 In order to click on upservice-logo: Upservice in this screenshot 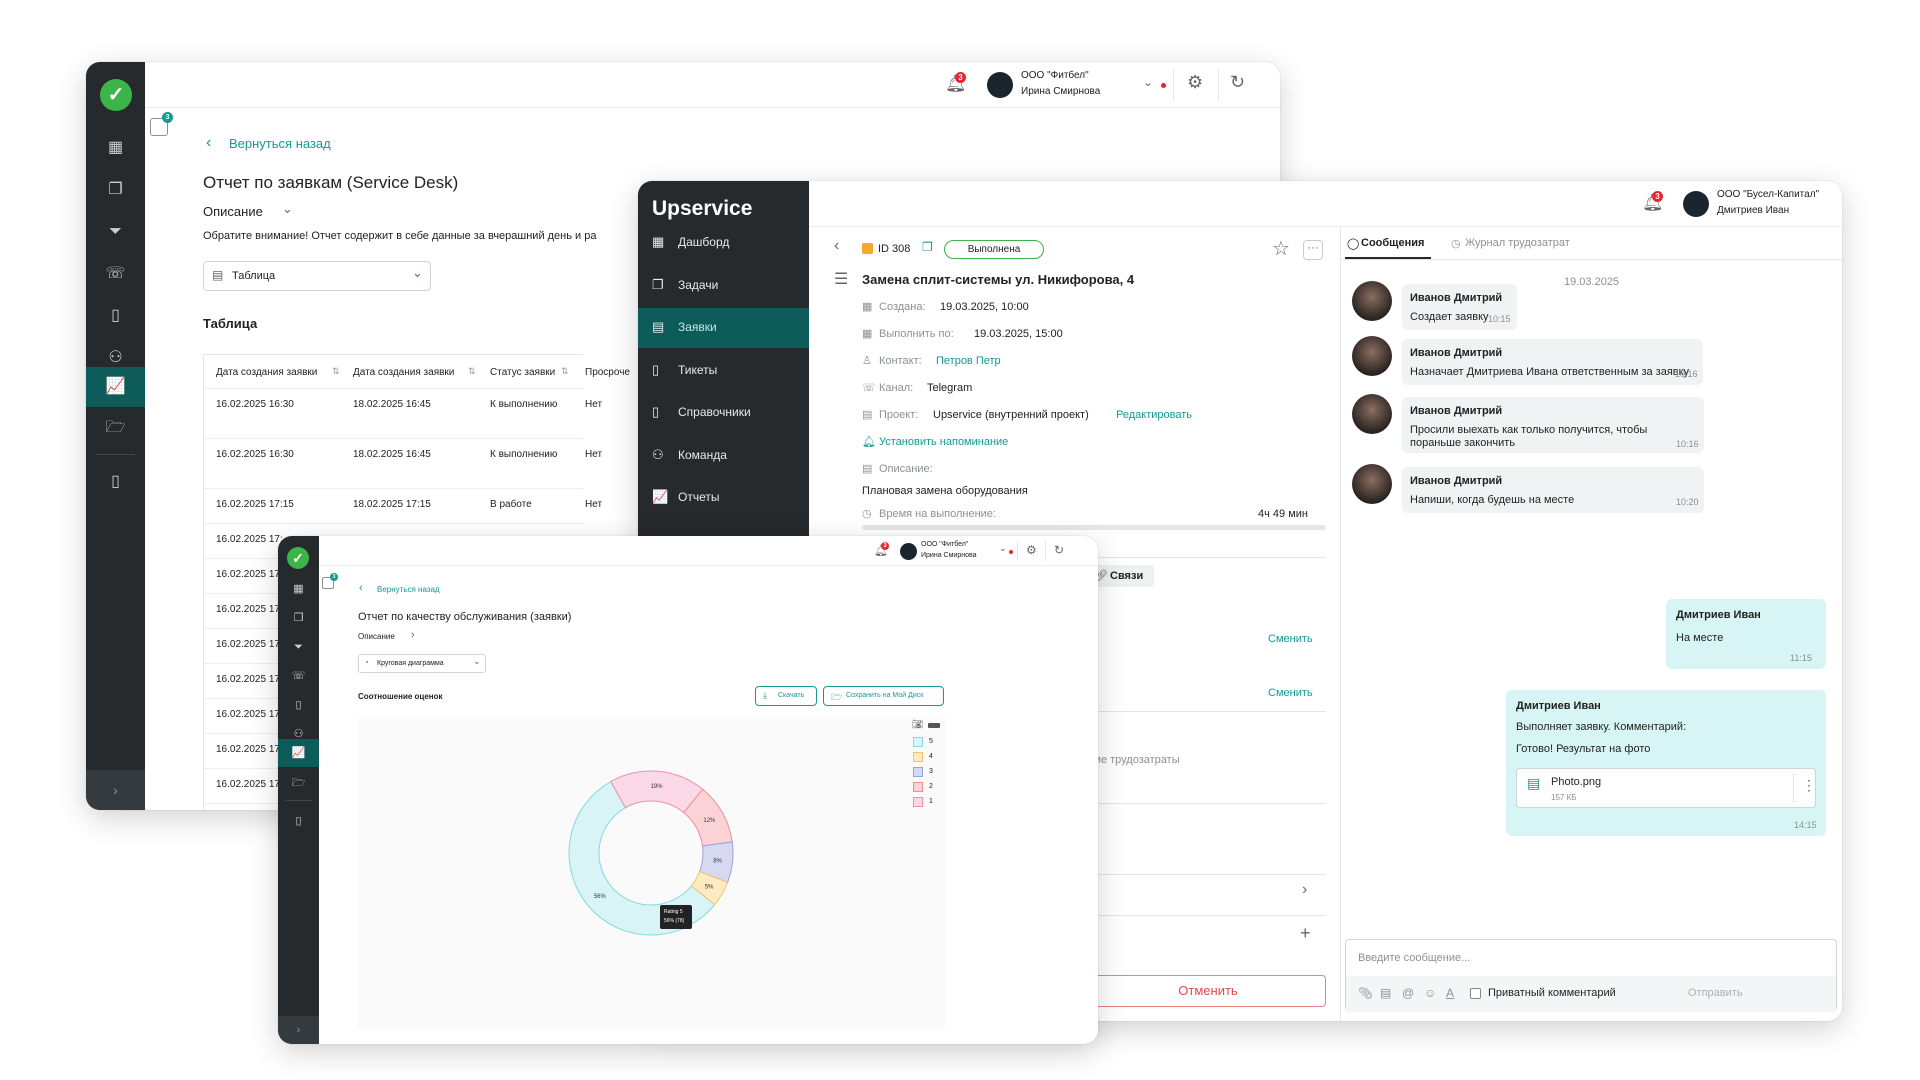, I will do `click(702, 209)`.